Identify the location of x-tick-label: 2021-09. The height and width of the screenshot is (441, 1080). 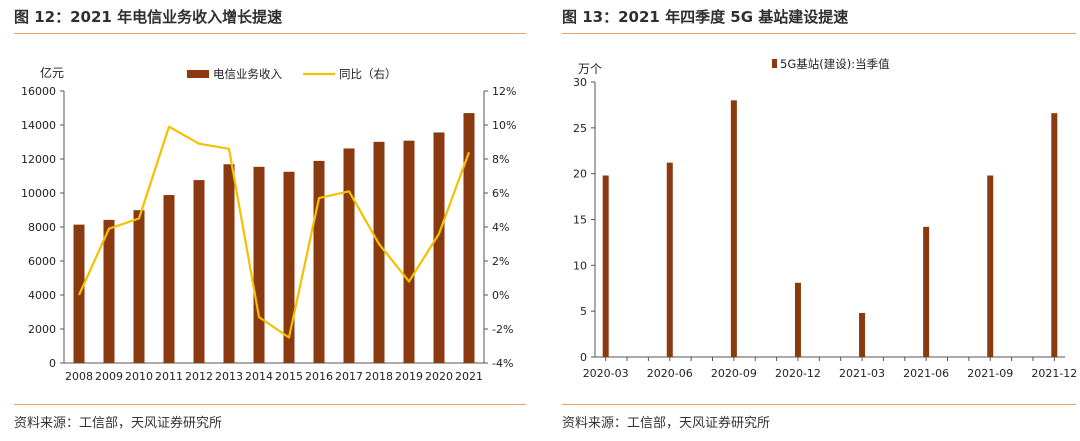
(990, 373).